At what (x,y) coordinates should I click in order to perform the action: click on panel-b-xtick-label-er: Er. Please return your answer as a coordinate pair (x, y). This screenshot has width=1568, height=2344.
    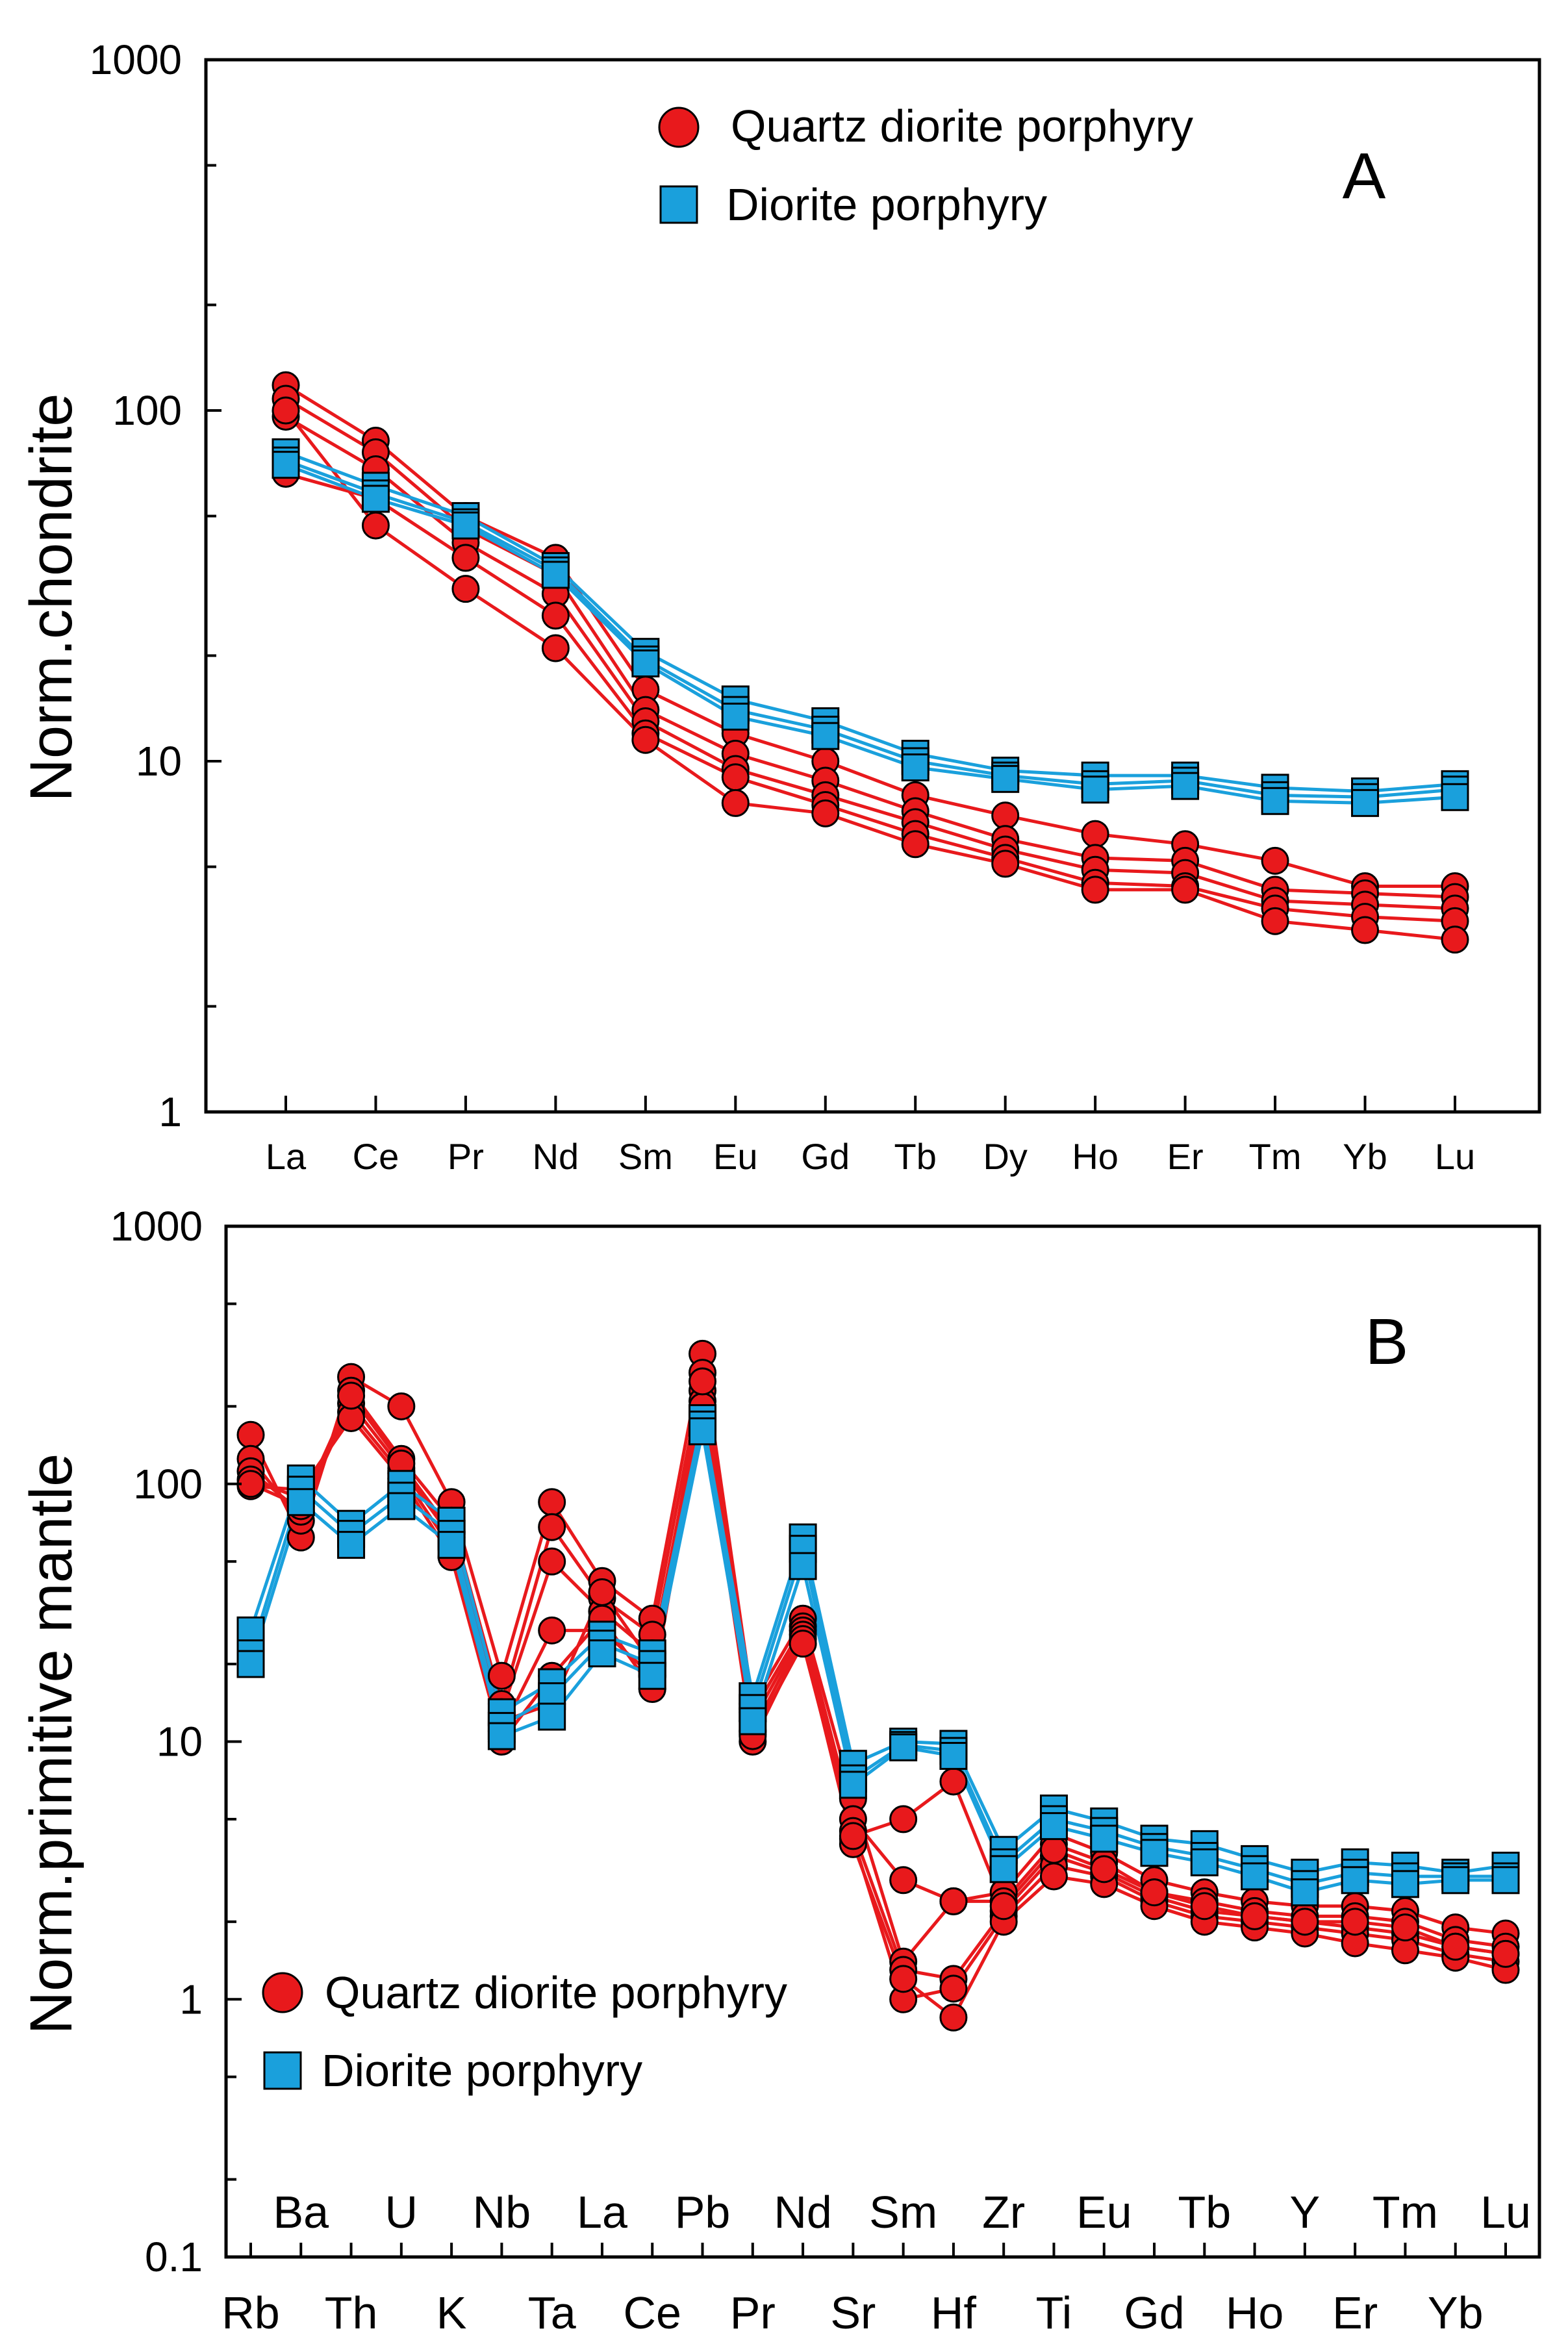
    Looking at the image, I should click on (1355, 2312).